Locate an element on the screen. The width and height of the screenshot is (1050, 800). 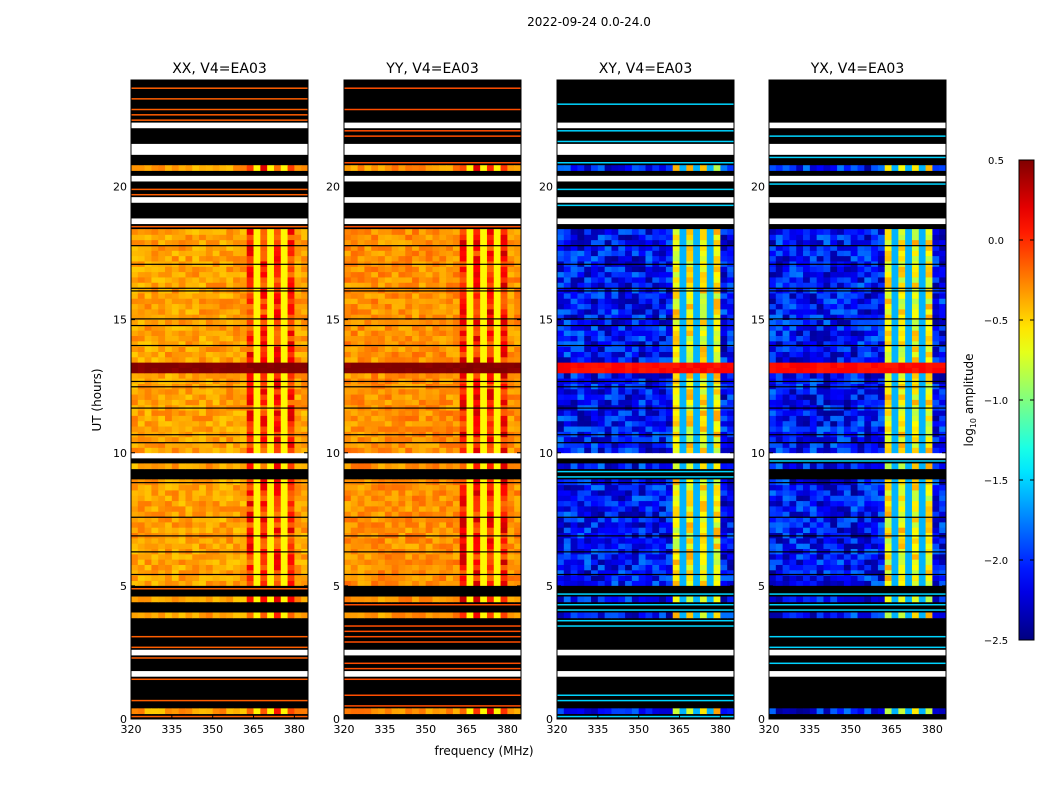
panel-title: XY, V4=EA03 is located at coordinates (646, 69).